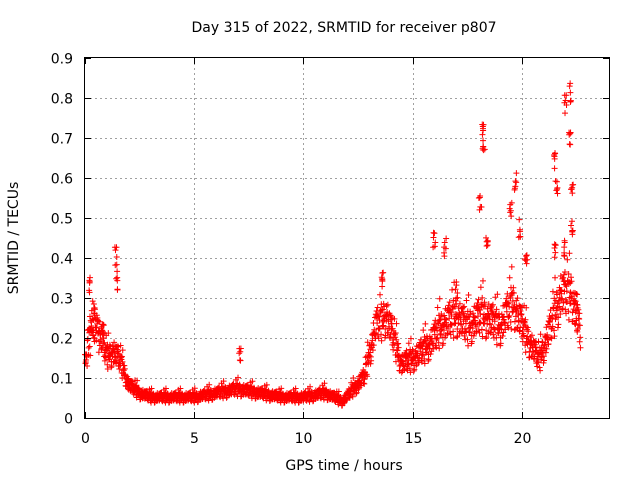  Describe the element at coordinates (62, 380) in the screenshot. I see `y-tick-label: 0.1` at that location.